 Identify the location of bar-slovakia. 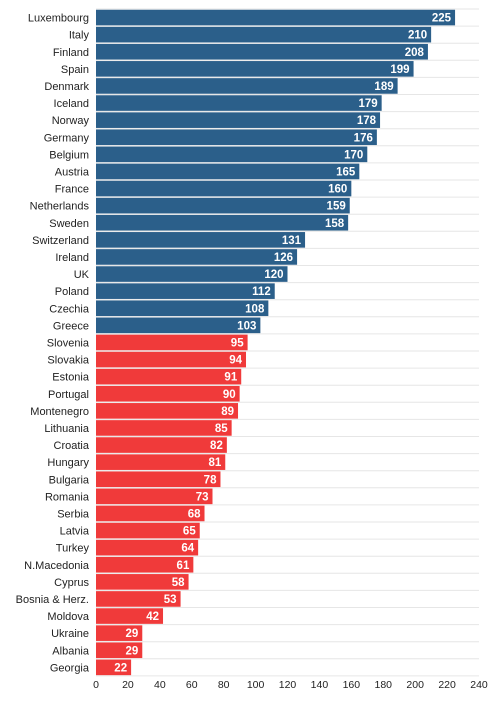
(171, 359).